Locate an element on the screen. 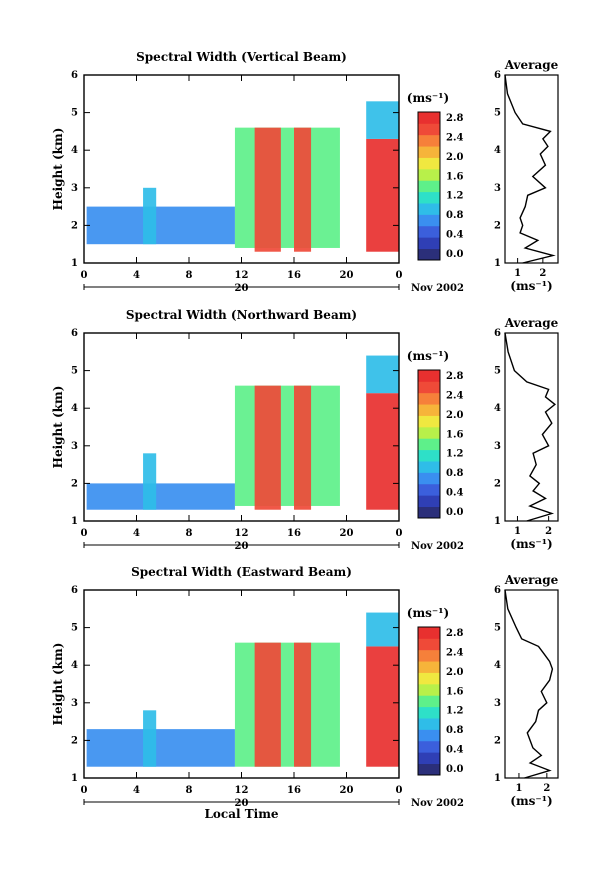  y-tick-label: 6 is located at coordinates (74, 333).